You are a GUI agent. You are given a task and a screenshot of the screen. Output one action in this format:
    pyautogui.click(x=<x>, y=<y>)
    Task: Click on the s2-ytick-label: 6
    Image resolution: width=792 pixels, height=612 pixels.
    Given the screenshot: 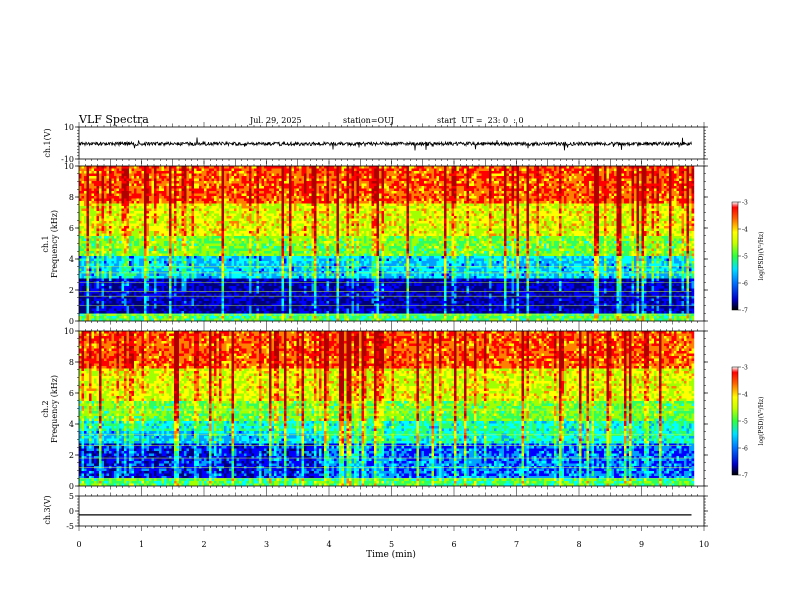 What is the action you would take?
    pyautogui.click(x=71, y=393)
    